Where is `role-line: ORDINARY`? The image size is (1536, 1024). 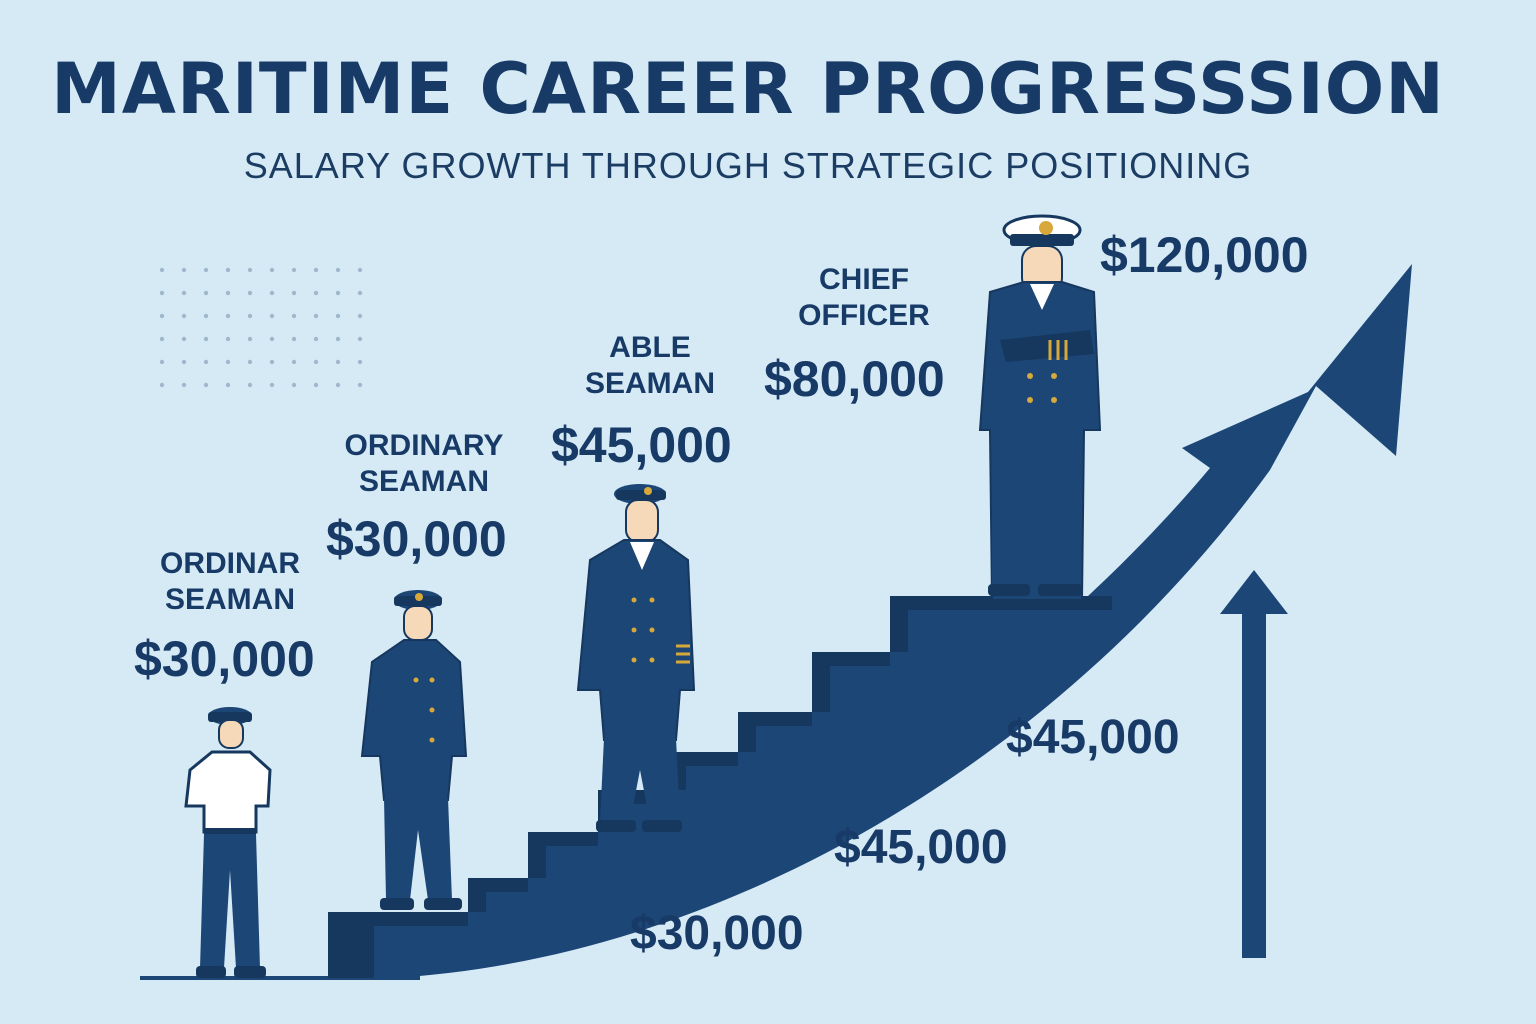 role-line: ORDINARY is located at coordinates (424, 445).